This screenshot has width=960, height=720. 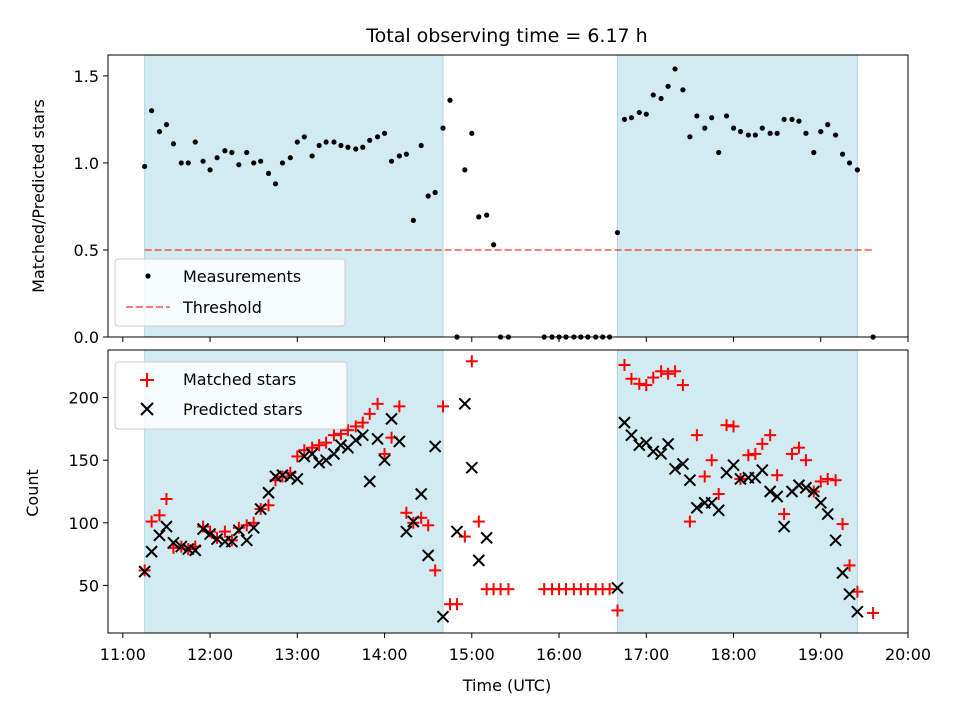 What do you see at coordinates (821, 654) in the screenshot?
I see `x-tick-label: 19:00` at bounding box center [821, 654].